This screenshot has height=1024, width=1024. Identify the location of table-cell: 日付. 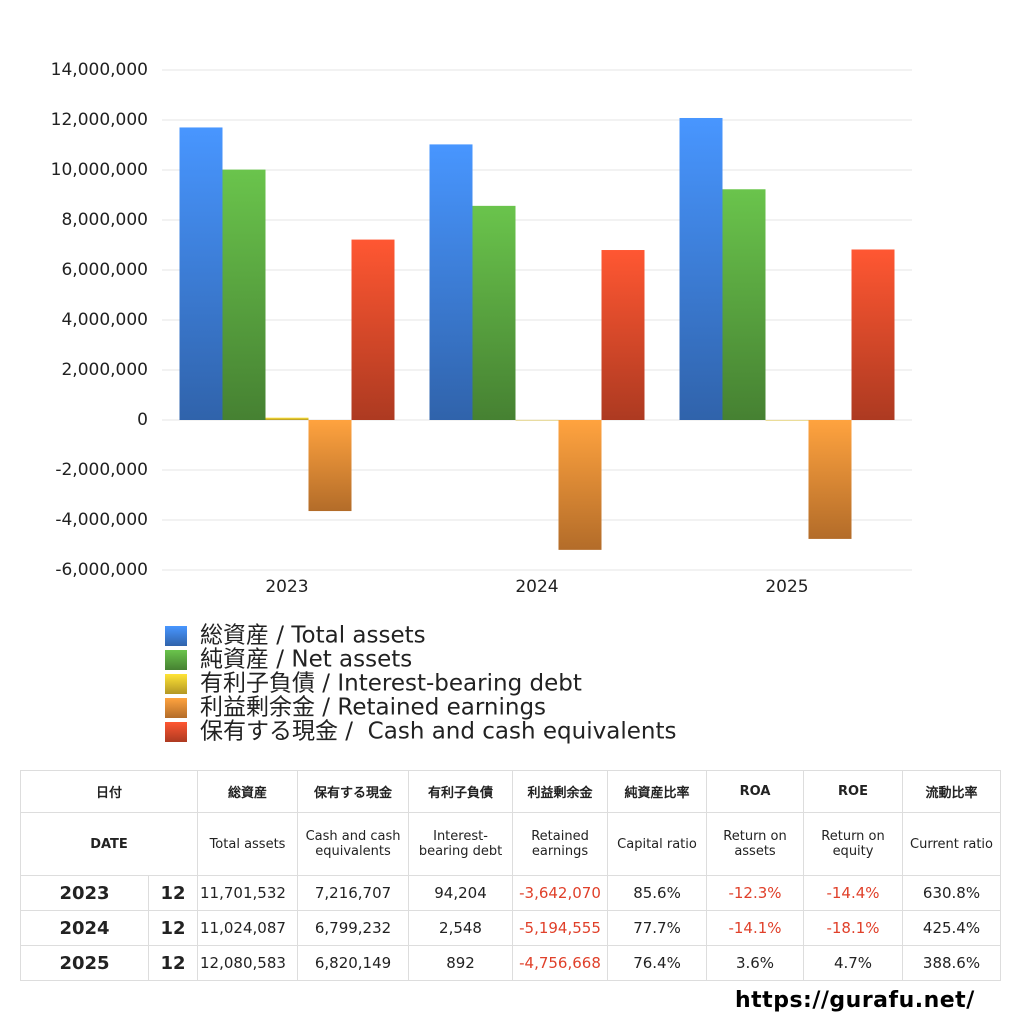
(109, 791).